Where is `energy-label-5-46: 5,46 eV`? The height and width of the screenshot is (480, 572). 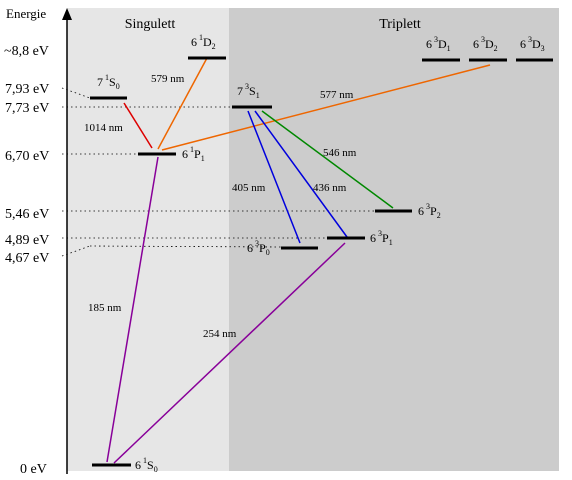 energy-label-5-46: 5,46 eV is located at coordinates (27, 214).